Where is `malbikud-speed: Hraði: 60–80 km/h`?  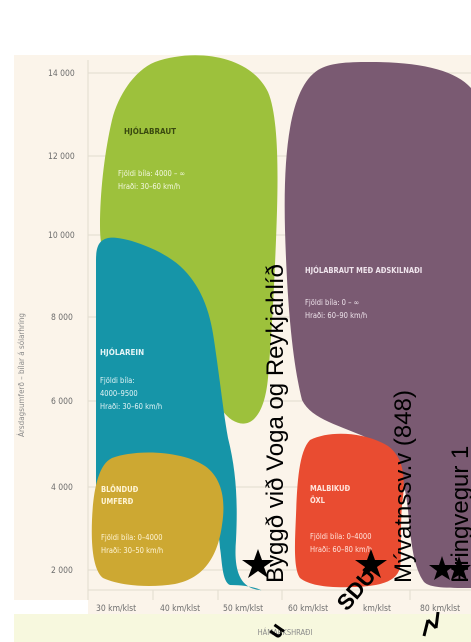
malbikud-speed: Hraði: 60–80 km/h is located at coordinates (341, 549).